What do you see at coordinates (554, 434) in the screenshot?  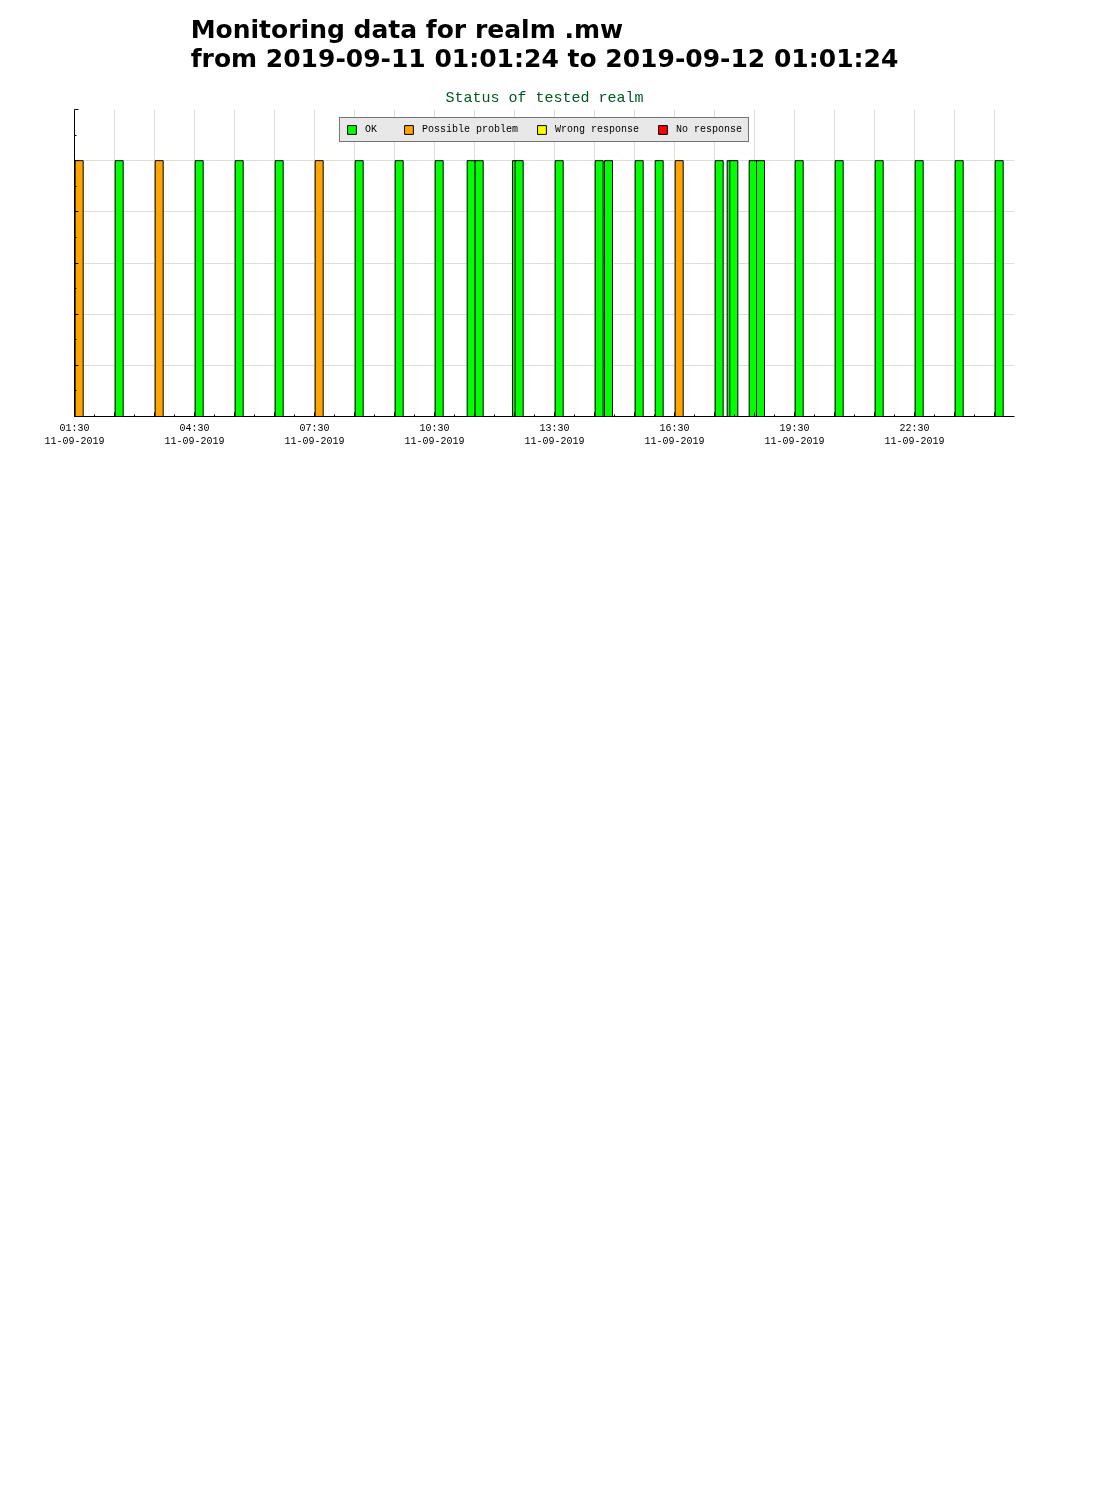 I see `x-tick-label: 13:30 11-09-2019` at bounding box center [554, 434].